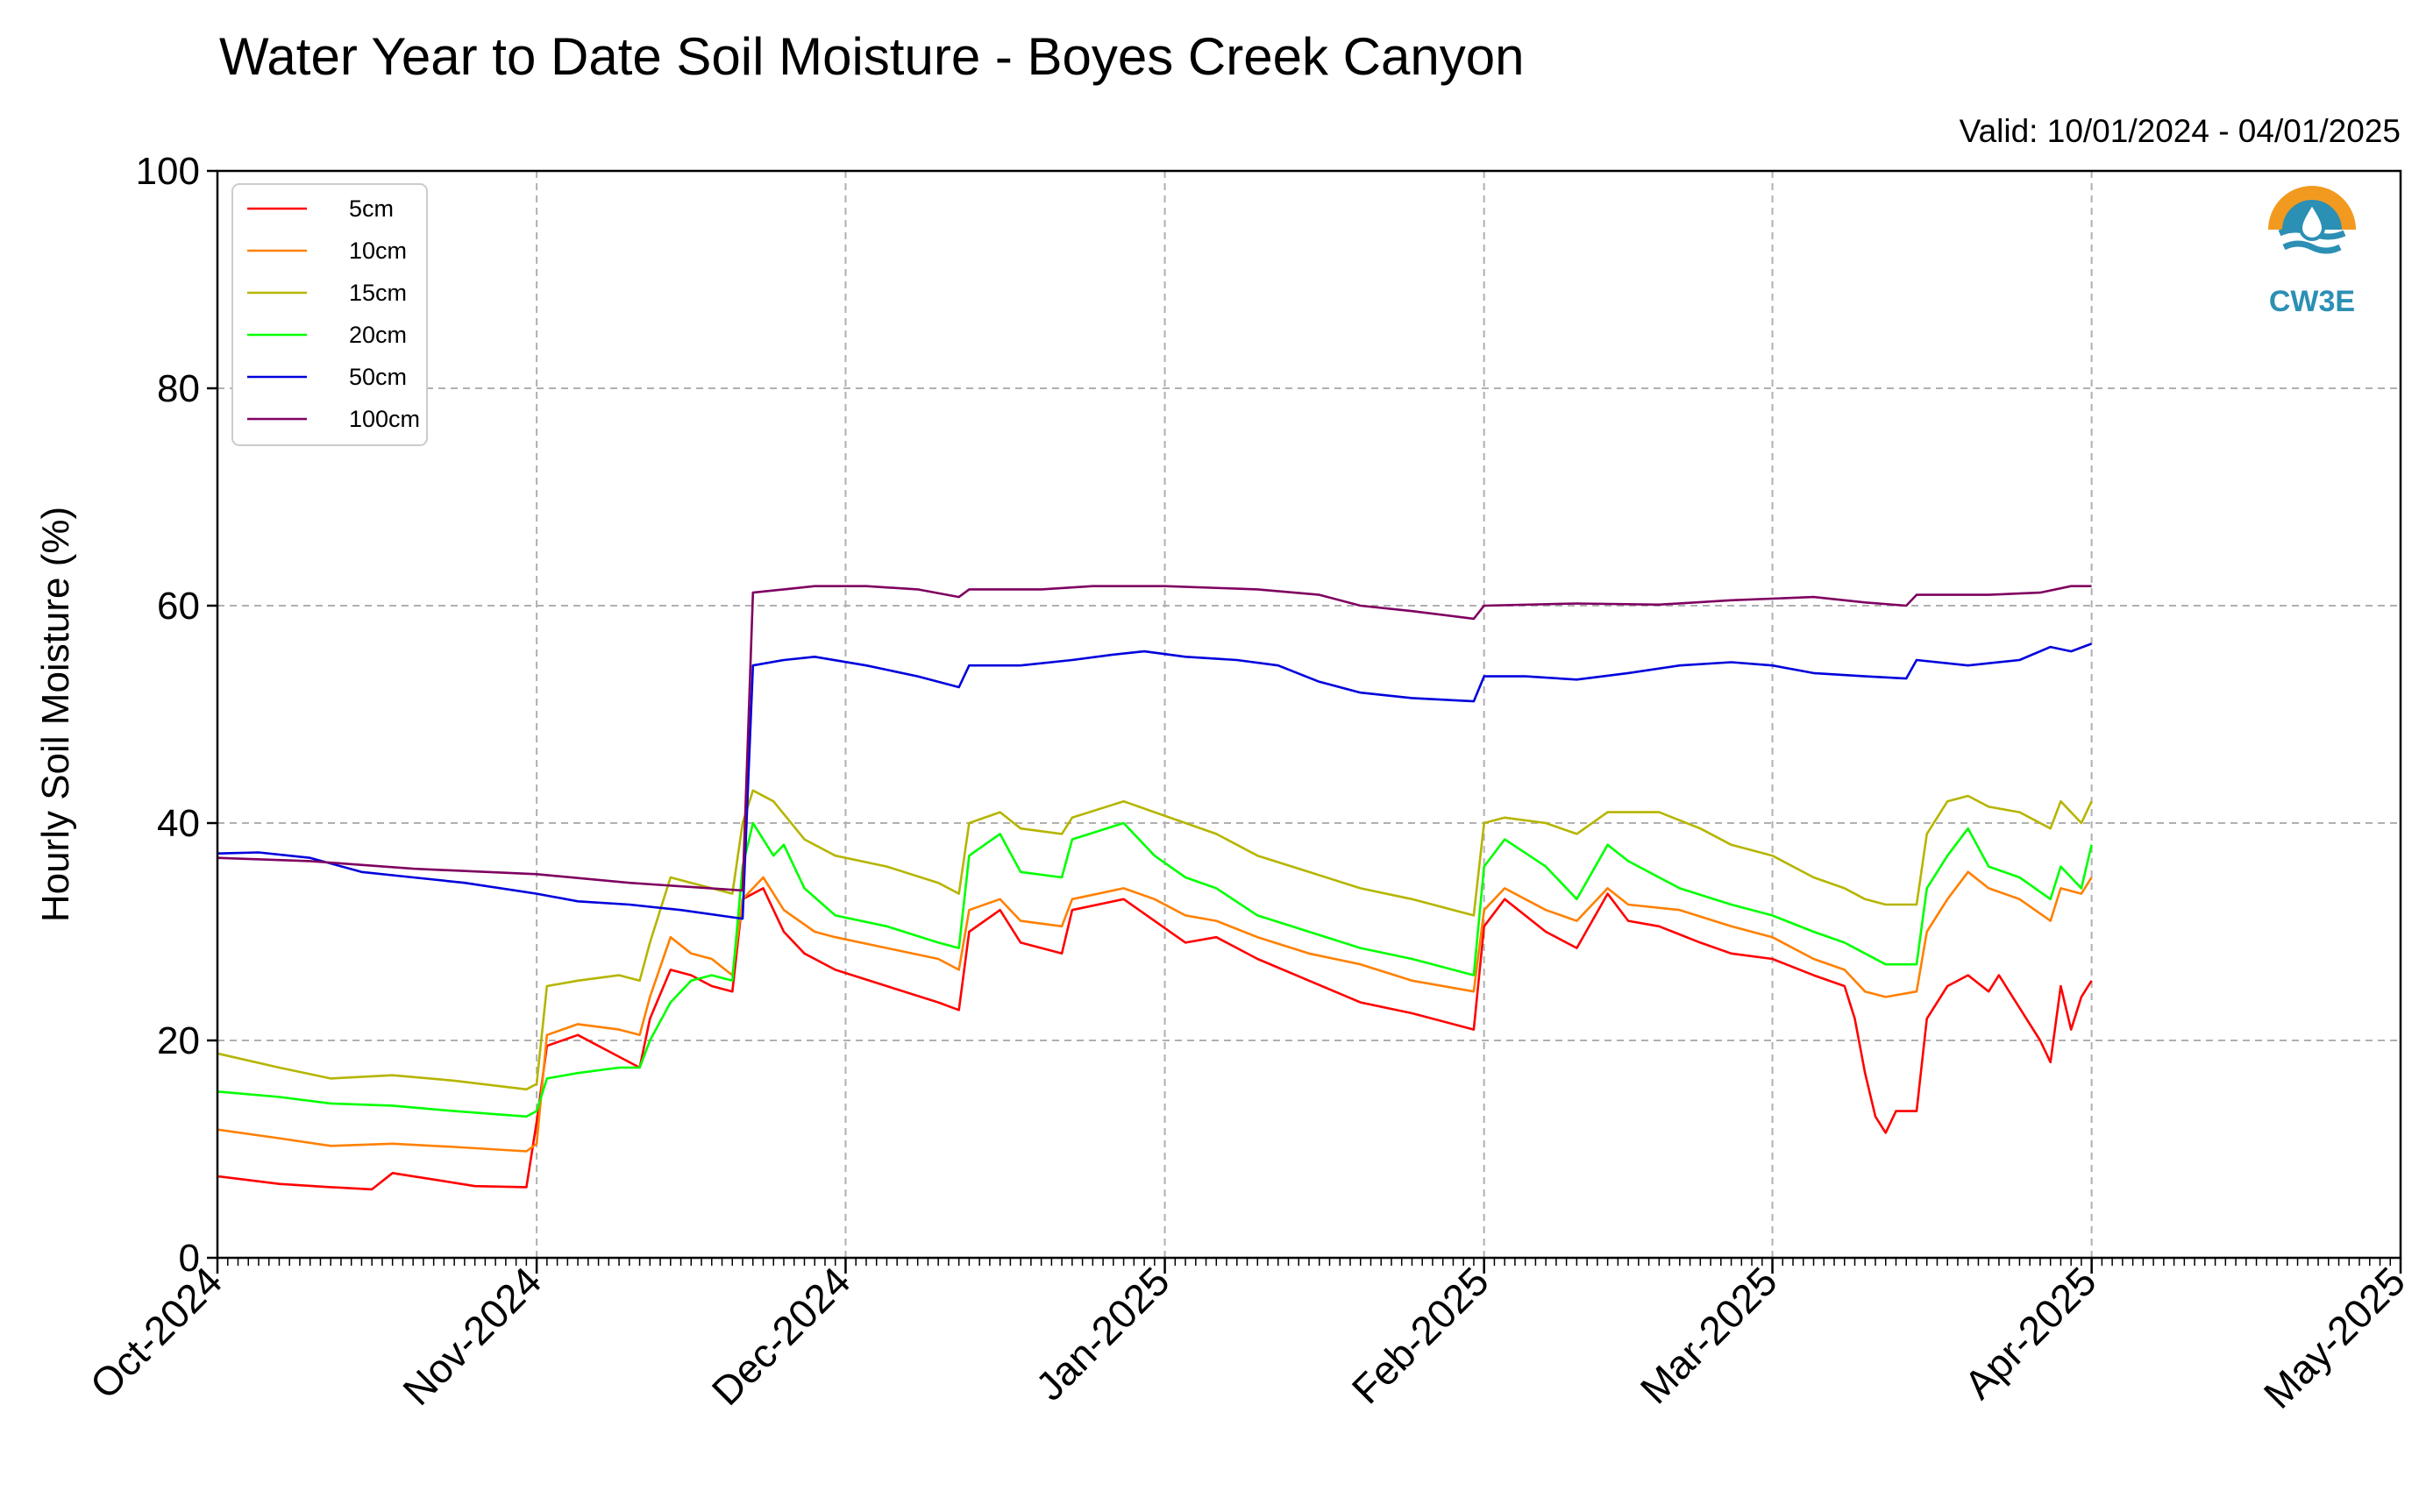 Image resolution: width=2426 pixels, height=1512 pixels. I want to click on legend: 5cm 10cm 15cm 20cm 50cm 100cm, so click(329, 314).